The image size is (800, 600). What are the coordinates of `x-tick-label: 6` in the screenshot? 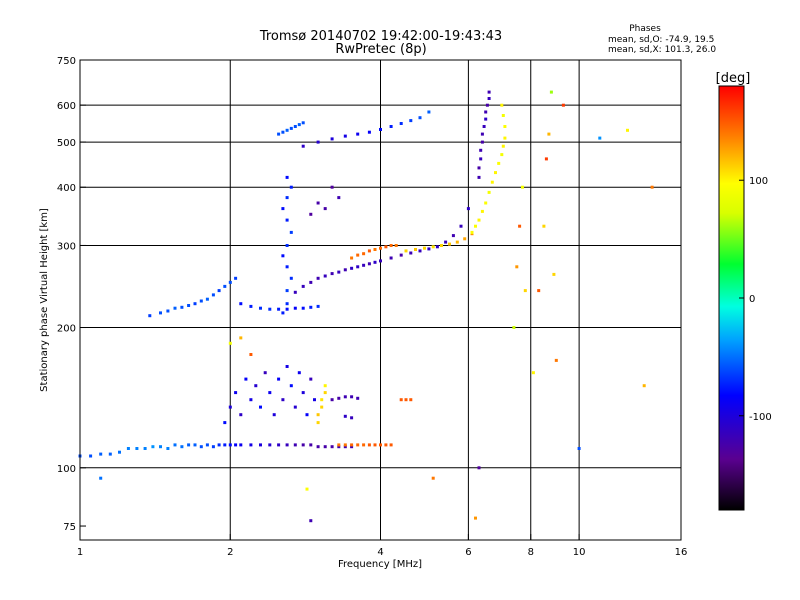 It's located at (468, 552).